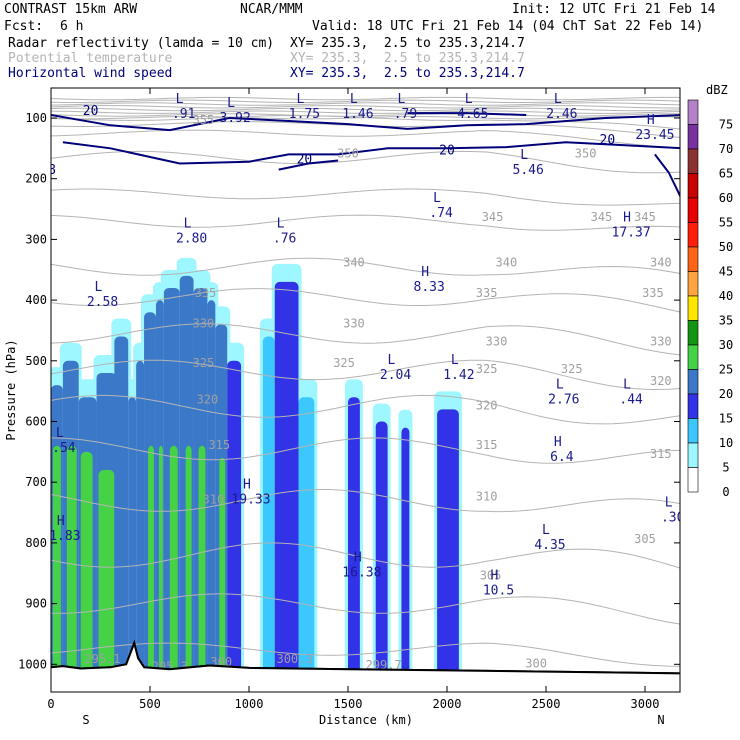 This screenshot has height=740, width=740. I want to click on extremum-value-22: .30, so click(672, 518).